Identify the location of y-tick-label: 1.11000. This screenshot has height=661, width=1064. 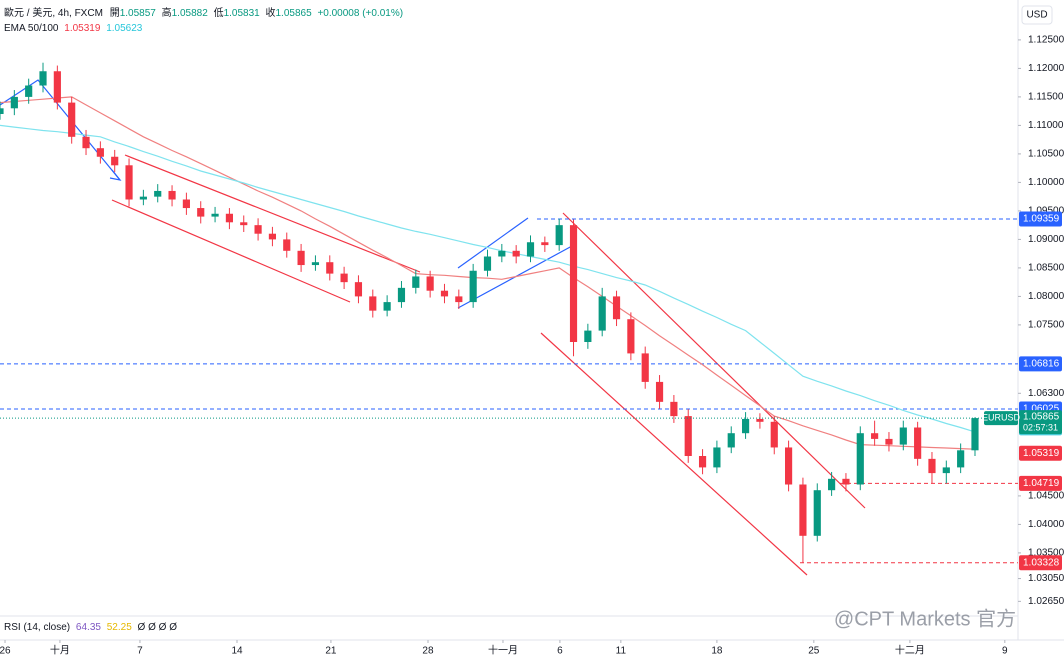
(1046, 125).